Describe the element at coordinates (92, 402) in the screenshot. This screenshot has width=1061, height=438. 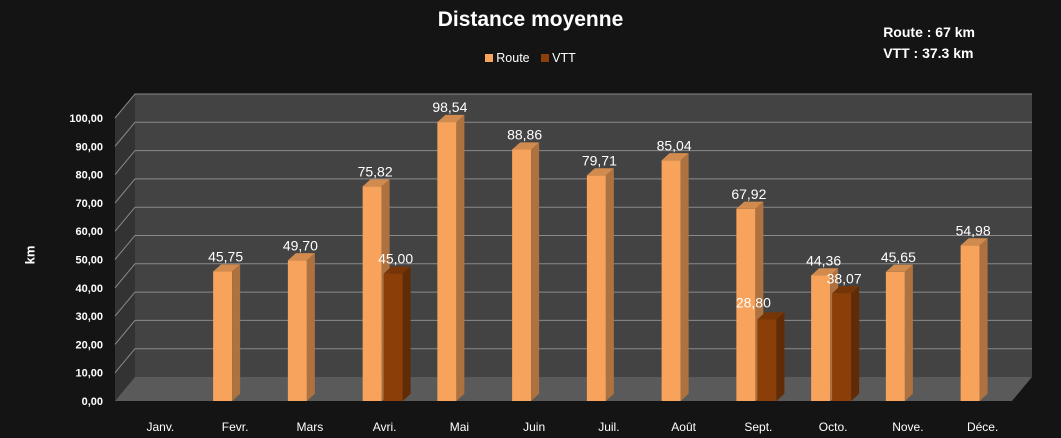
I see `y-tick-label: 0,00` at that location.